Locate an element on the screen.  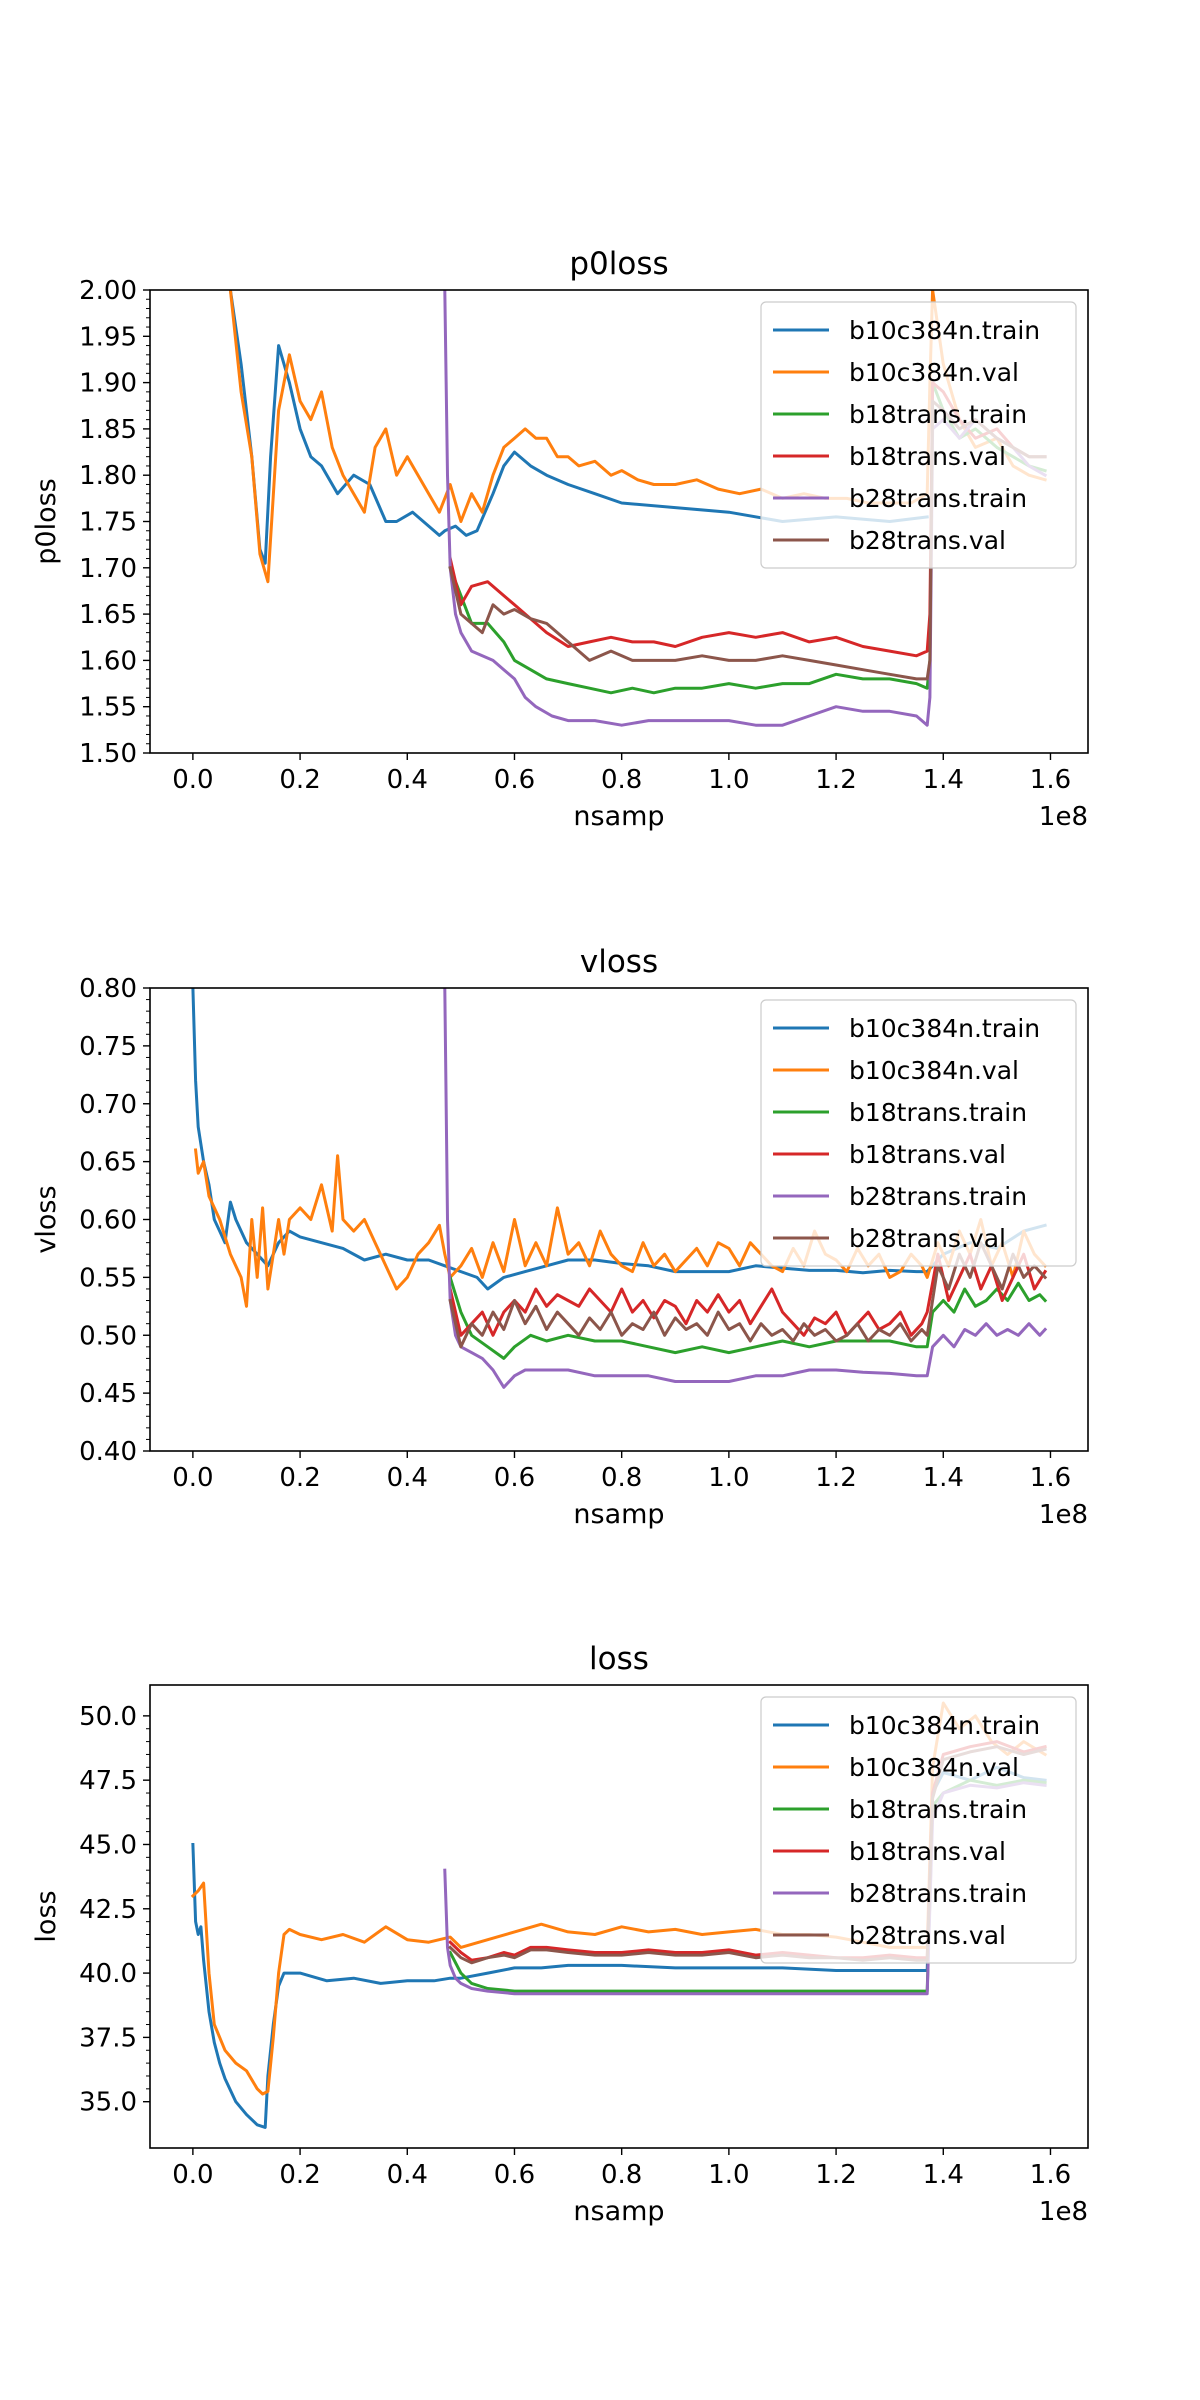
series-line-b28trans.val is located at coordinates (748, 1295).